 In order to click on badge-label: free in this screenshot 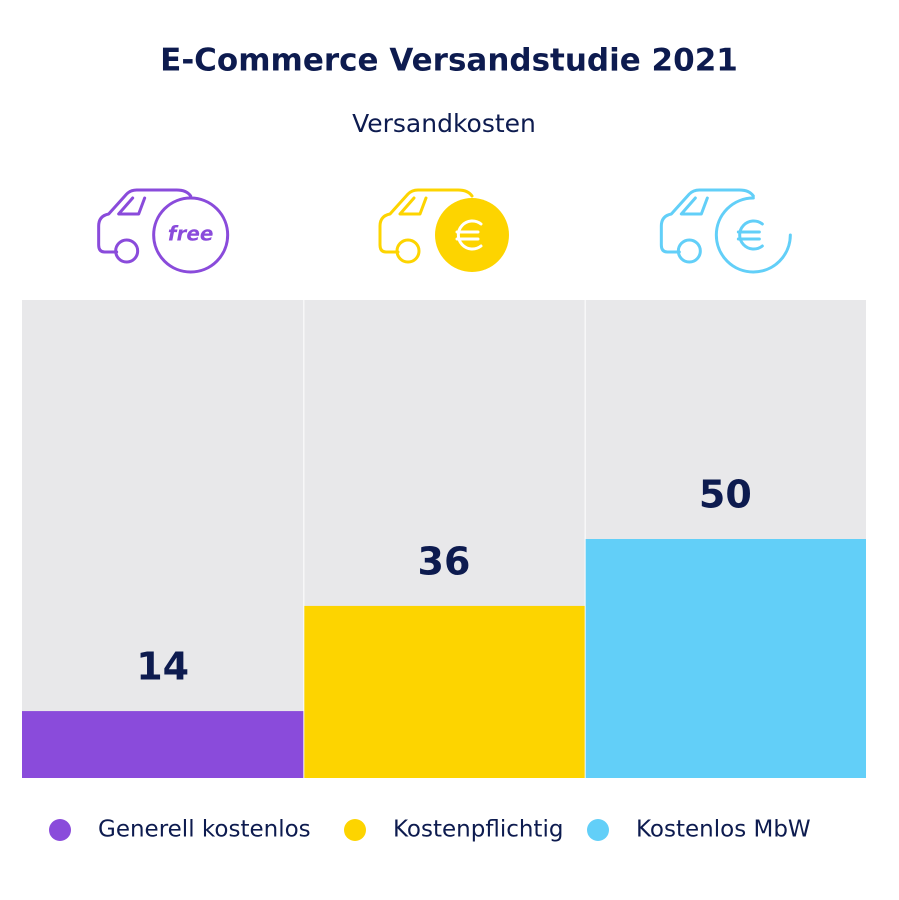, I will do `click(191, 234)`.